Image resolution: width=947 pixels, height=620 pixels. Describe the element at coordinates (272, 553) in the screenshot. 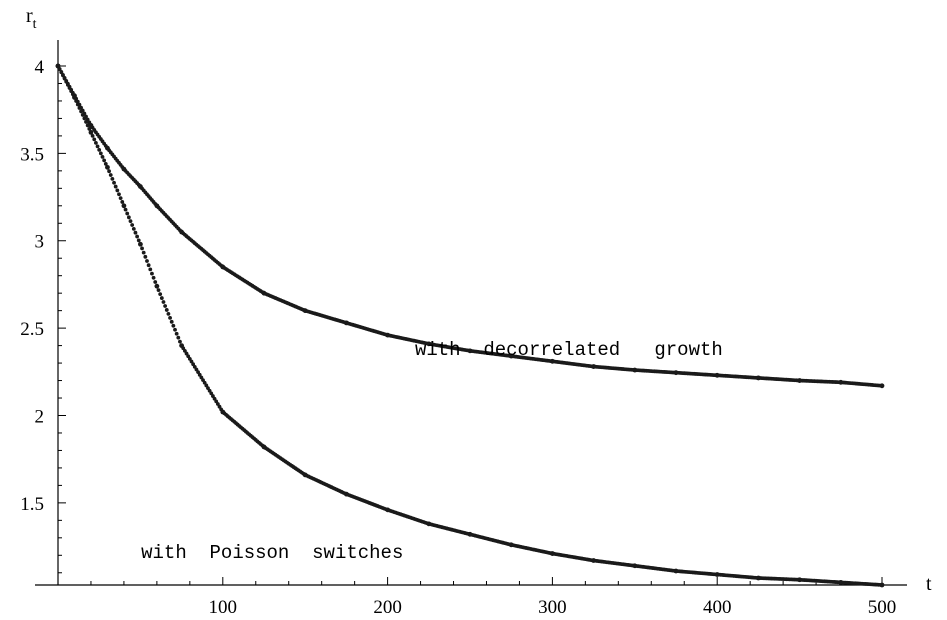

I see `curve-annotation: with Poisson switches` at that location.